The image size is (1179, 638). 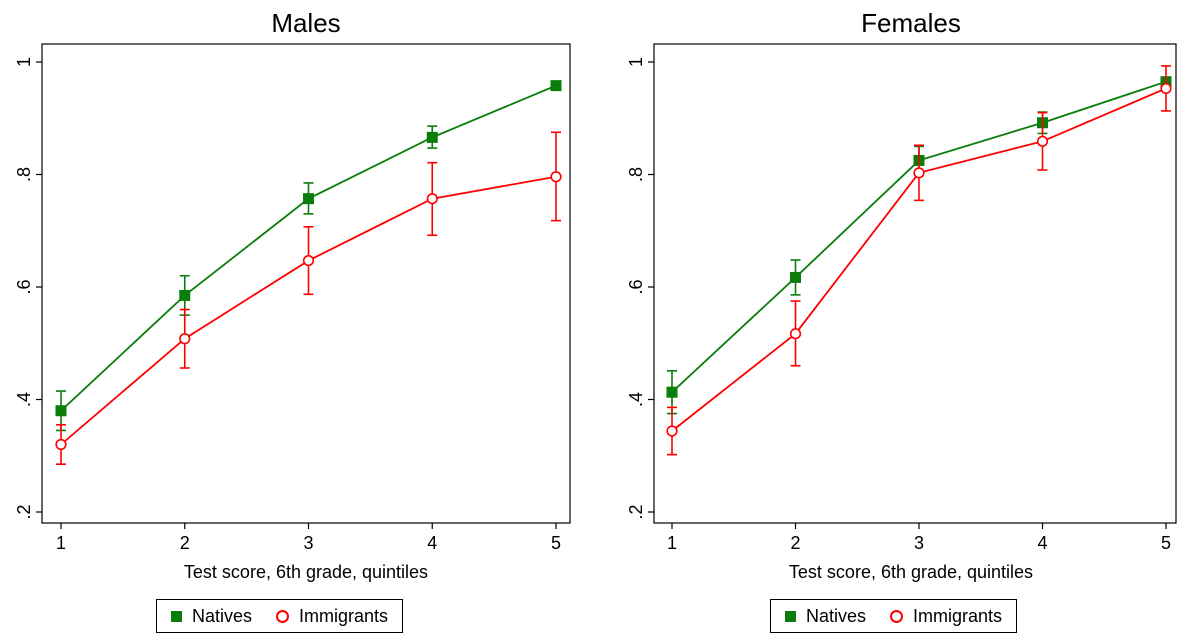 I want to click on chart-title: Females, so click(x=911, y=23).